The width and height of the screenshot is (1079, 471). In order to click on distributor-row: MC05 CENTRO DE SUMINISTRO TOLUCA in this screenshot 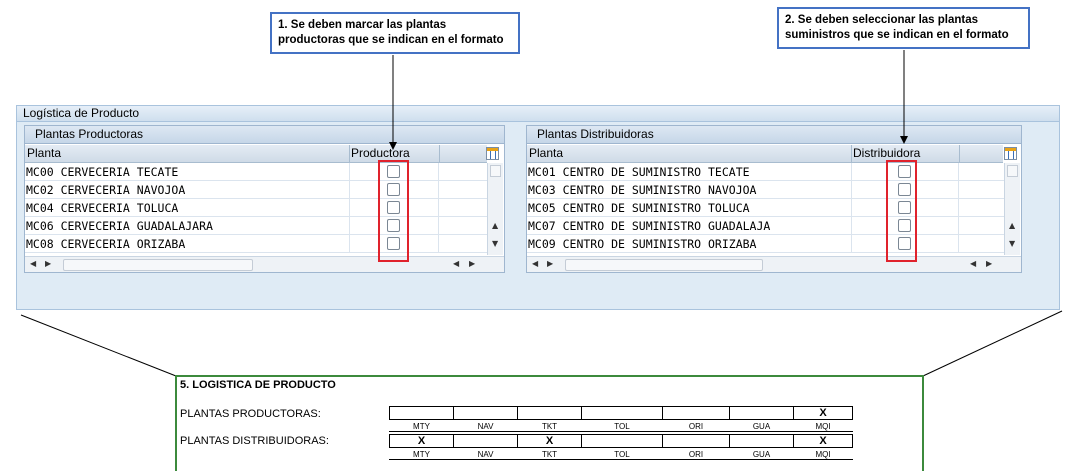, I will do `click(765, 208)`.